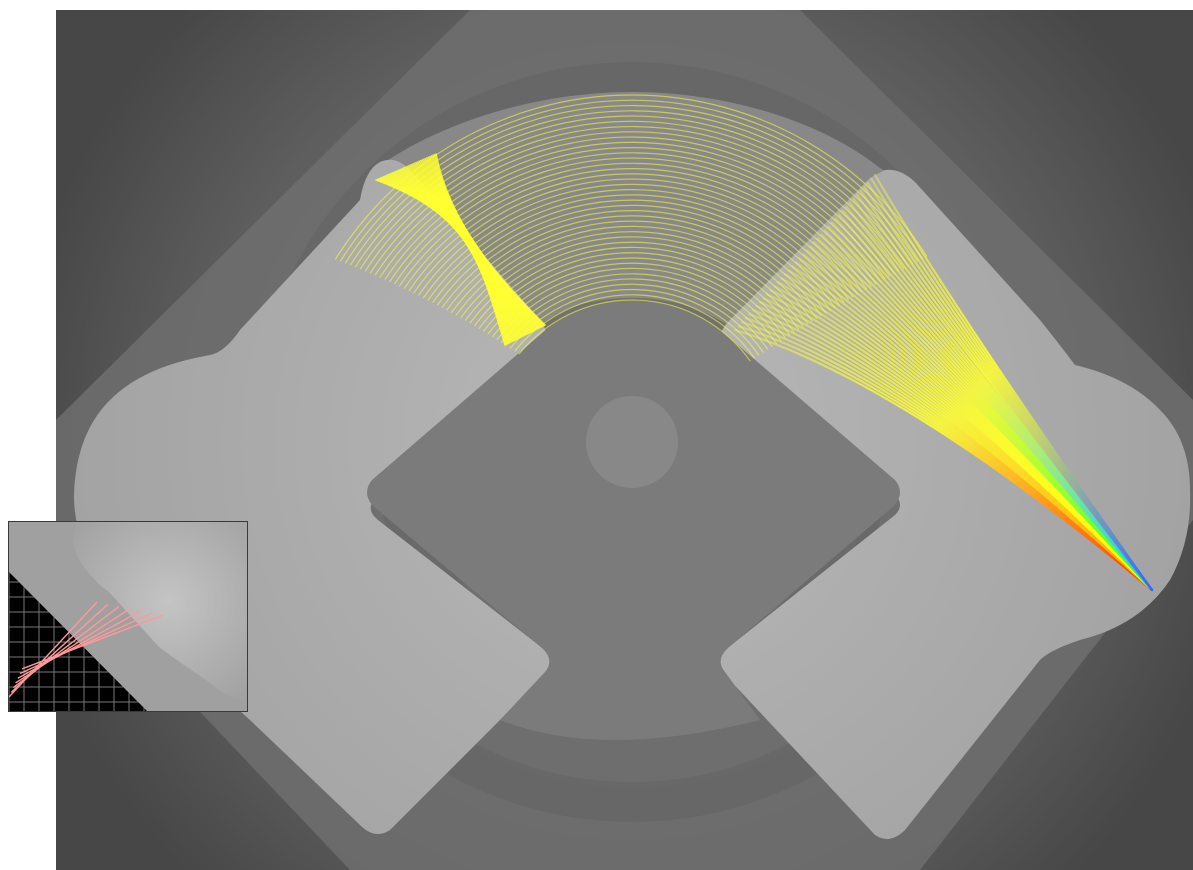  I want to click on inset-ray-bundle, so click(86, 649).